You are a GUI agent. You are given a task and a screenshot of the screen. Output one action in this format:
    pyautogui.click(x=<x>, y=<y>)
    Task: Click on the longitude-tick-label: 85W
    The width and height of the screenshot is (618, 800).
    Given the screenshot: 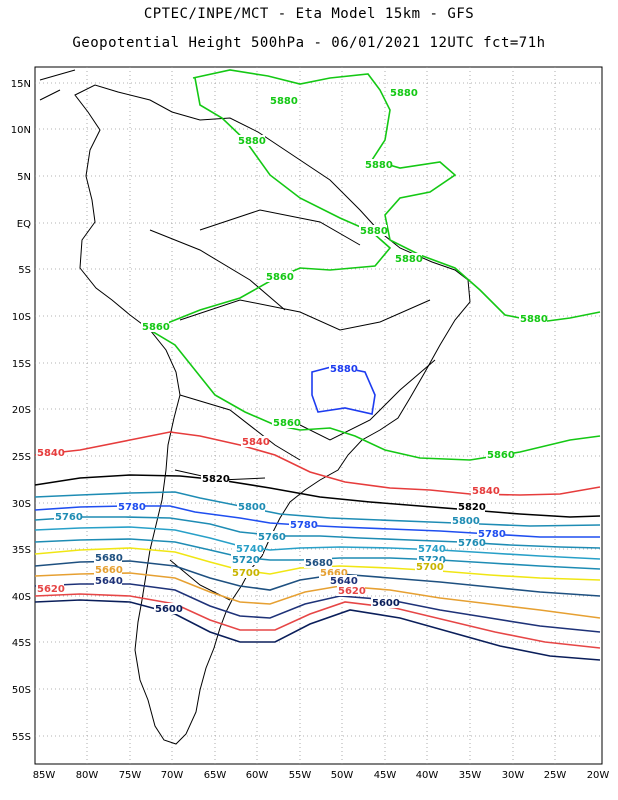 What is the action you would take?
    pyautogui.click(x=44, y=775)
    